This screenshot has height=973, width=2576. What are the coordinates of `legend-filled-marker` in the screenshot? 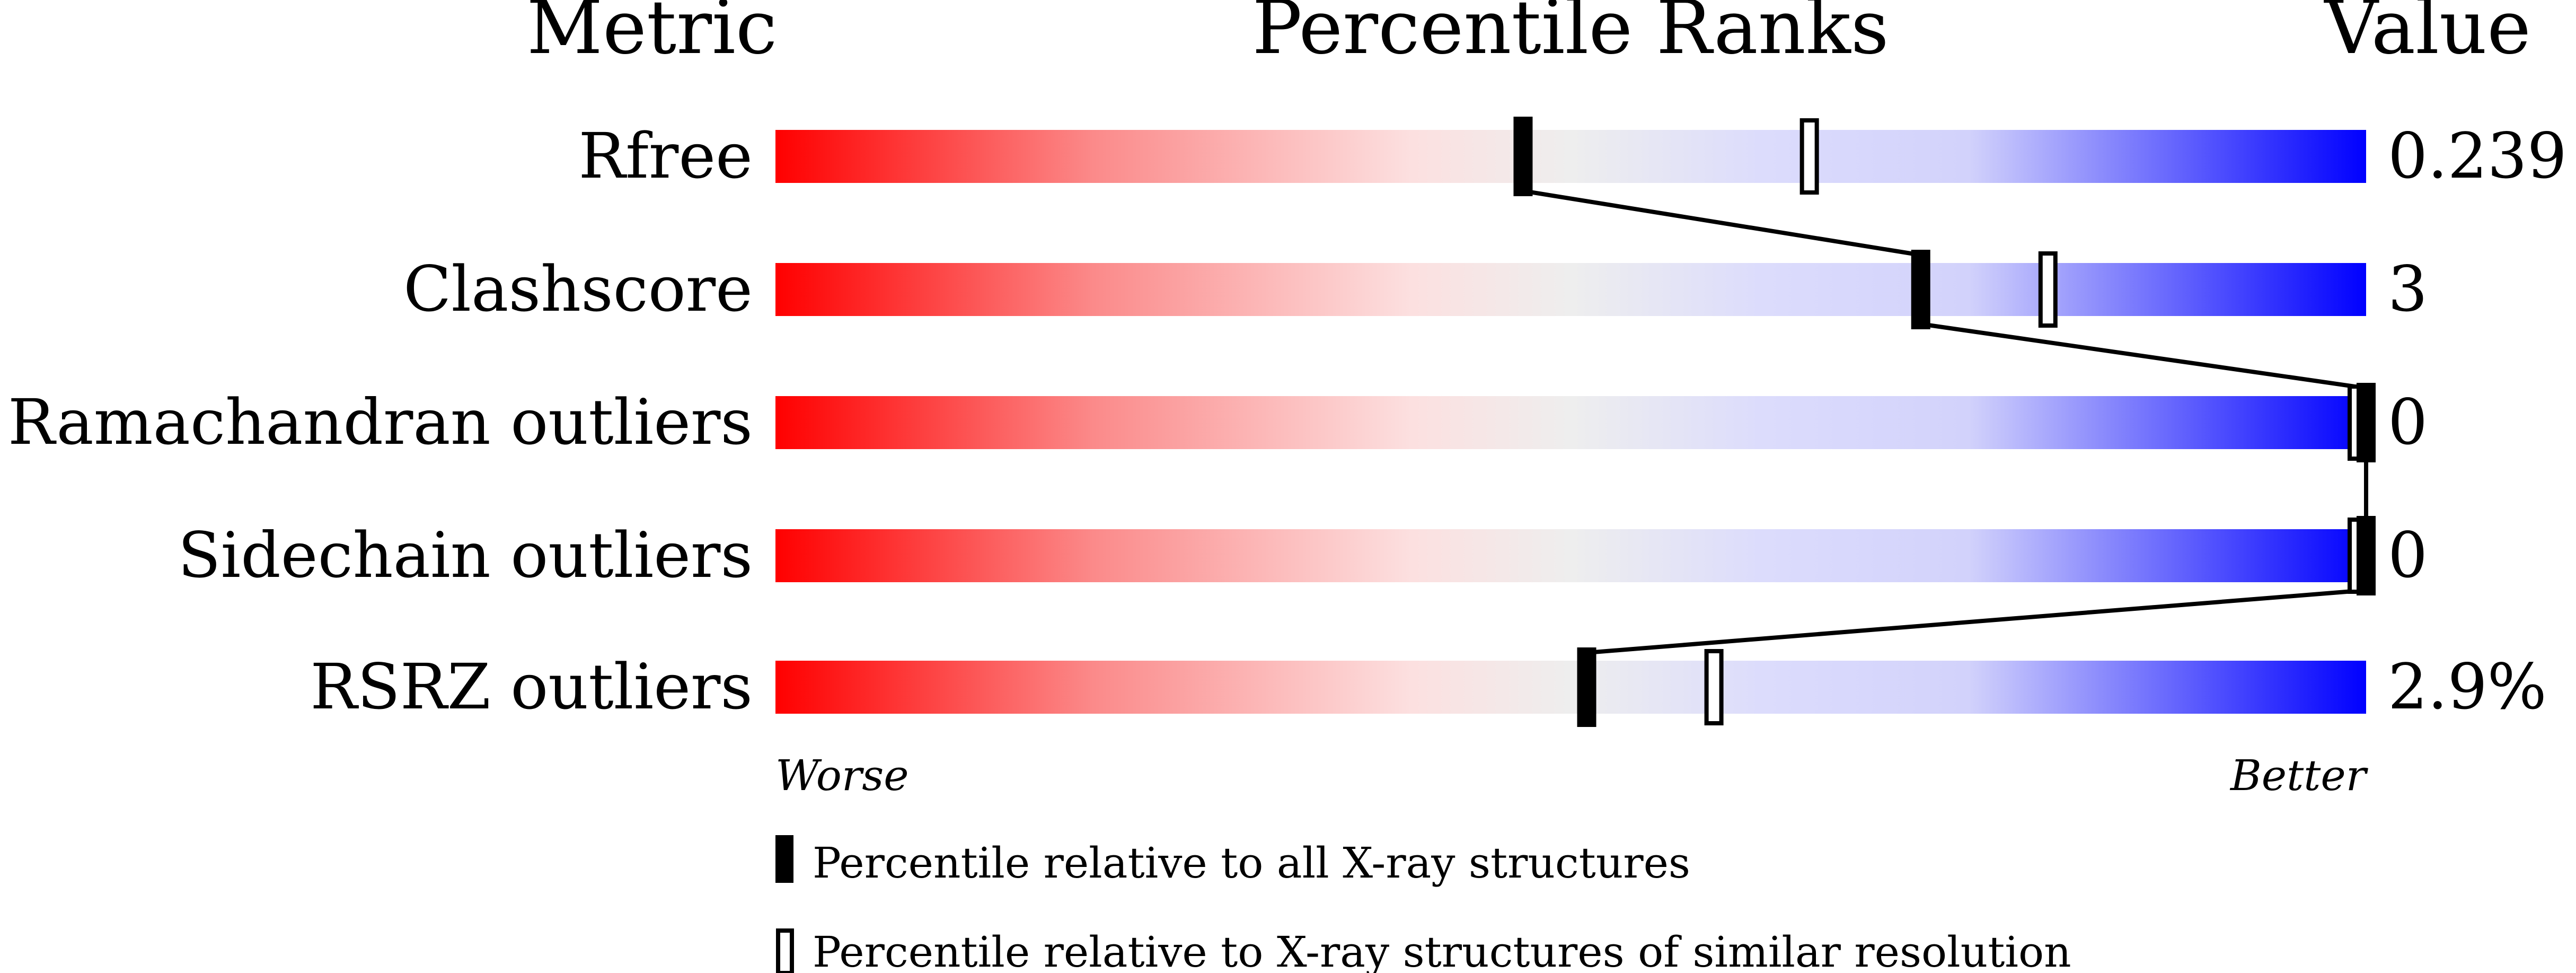 It's located at (784, 859).